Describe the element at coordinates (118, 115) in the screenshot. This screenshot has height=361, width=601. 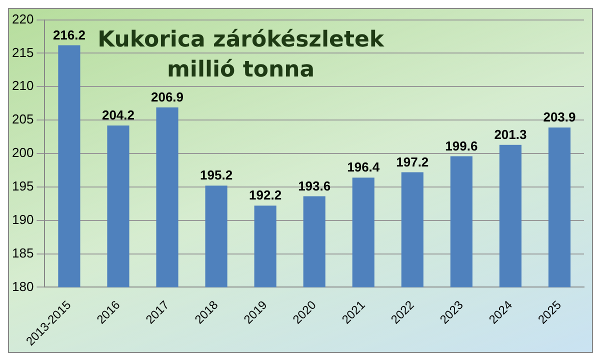
I see `data-label: 204.2` at that location.